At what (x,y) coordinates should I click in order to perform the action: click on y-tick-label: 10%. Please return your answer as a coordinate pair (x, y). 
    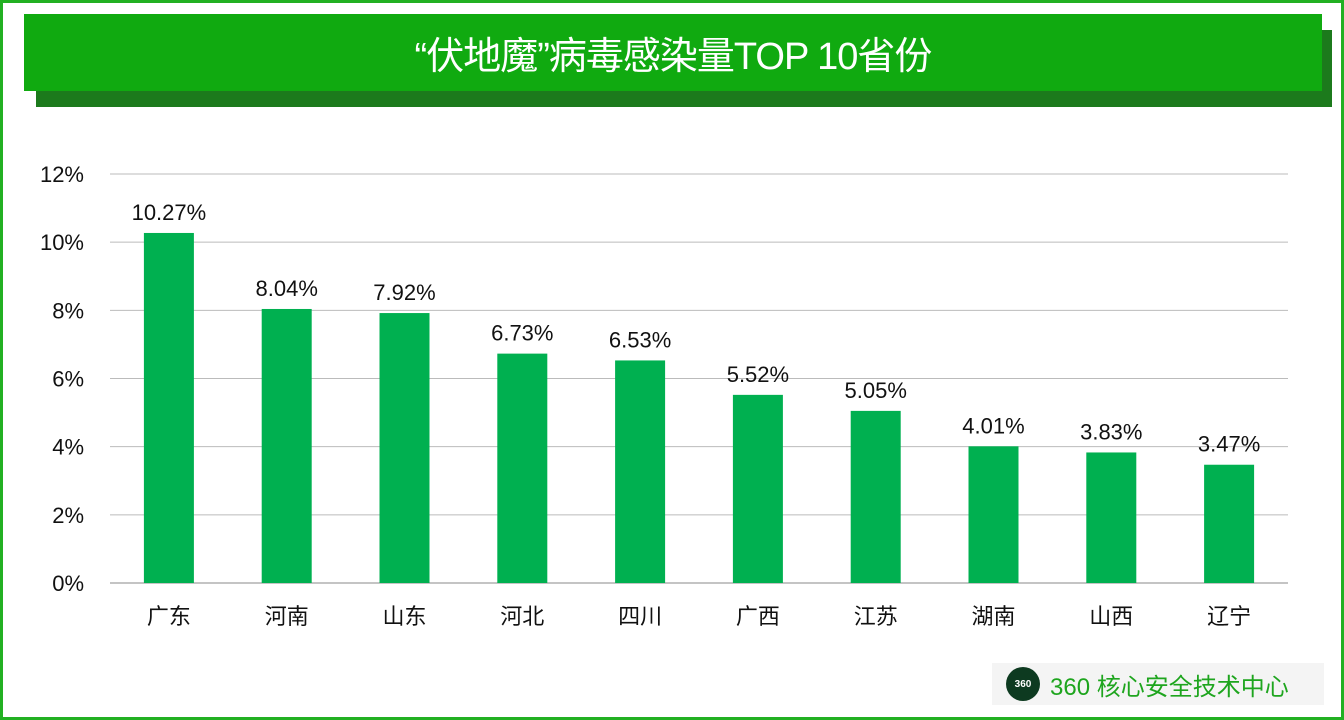
    Looking at the image, I should click on (62, 242).